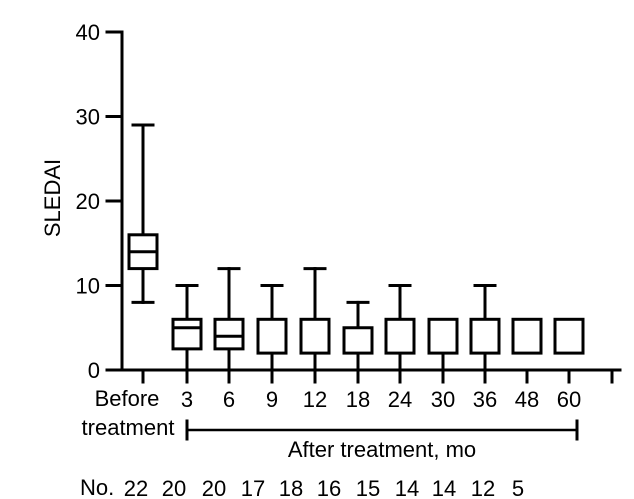 The image size is (634, 499). What do you see at coordinates (329, 487) in the screenshot?
I see `n-value: 16` at bounding box center [329, 487].